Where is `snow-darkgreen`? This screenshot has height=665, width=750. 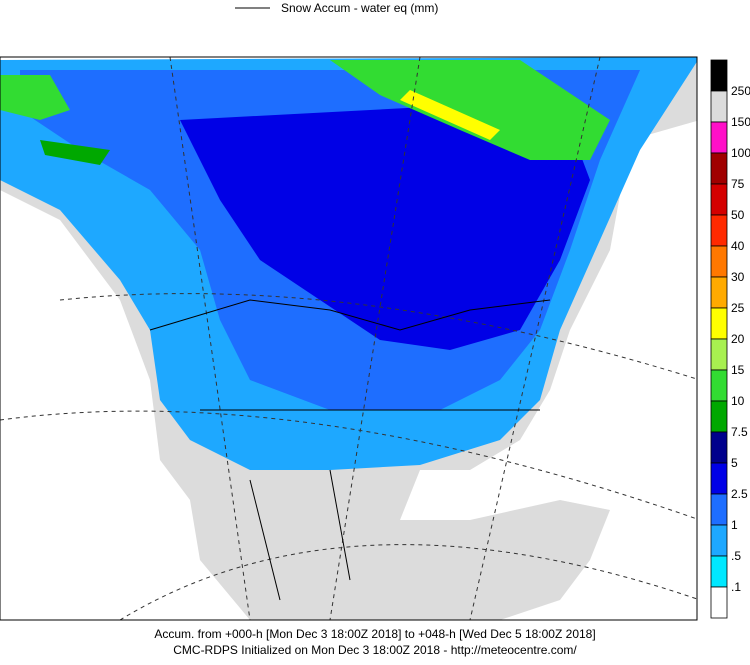 snow-darkgreen is located at coordinates (75, 152).